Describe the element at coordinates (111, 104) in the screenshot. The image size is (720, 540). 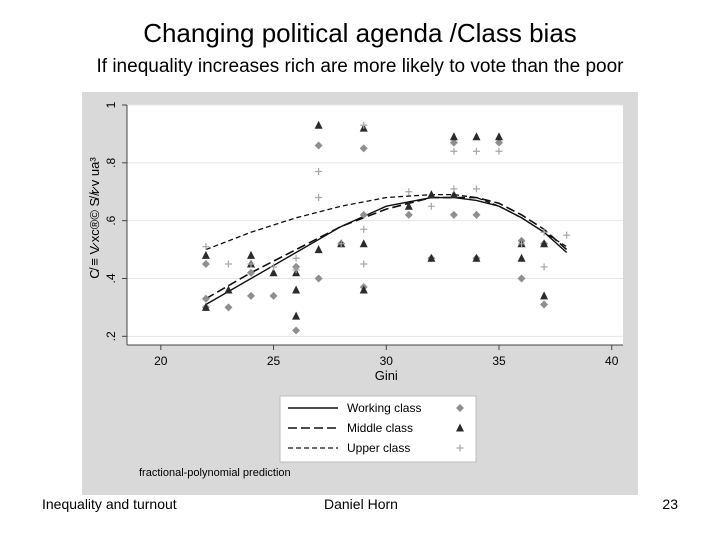
I see `y-tick-label: 1` at that location.